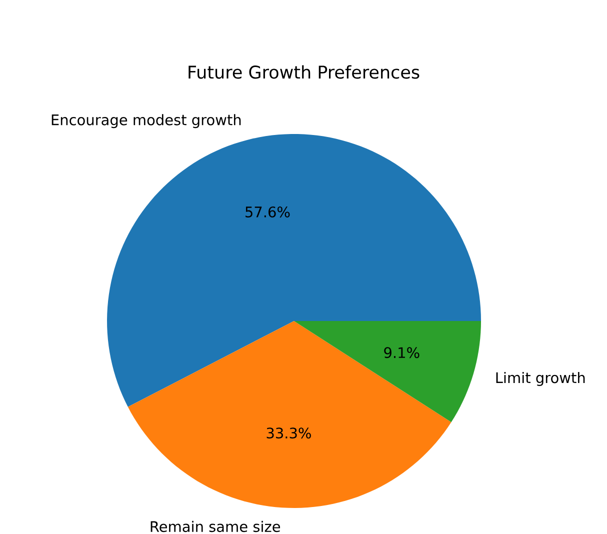  I want to click on slice-label: Encourage modest growth, so click(146, 121).